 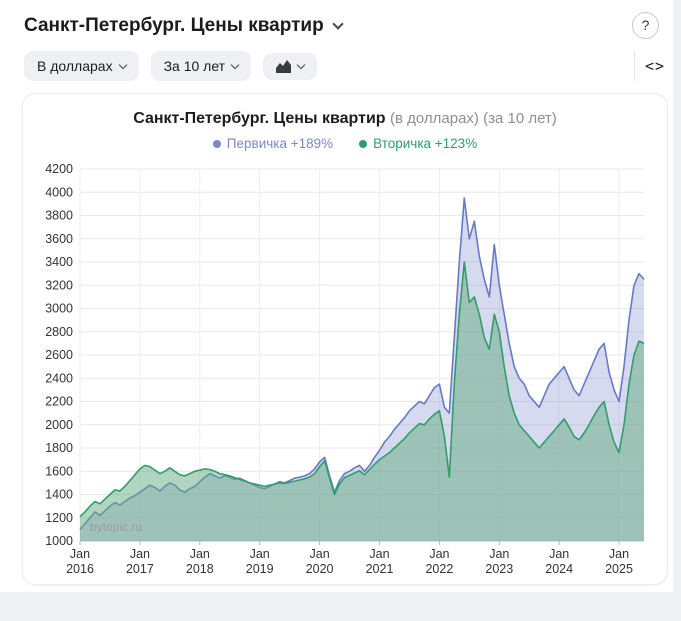 What do you see at coordinates (619, 569) in the screenshot?
I see `svg-text: 2025` at bounding box center [619, 569].